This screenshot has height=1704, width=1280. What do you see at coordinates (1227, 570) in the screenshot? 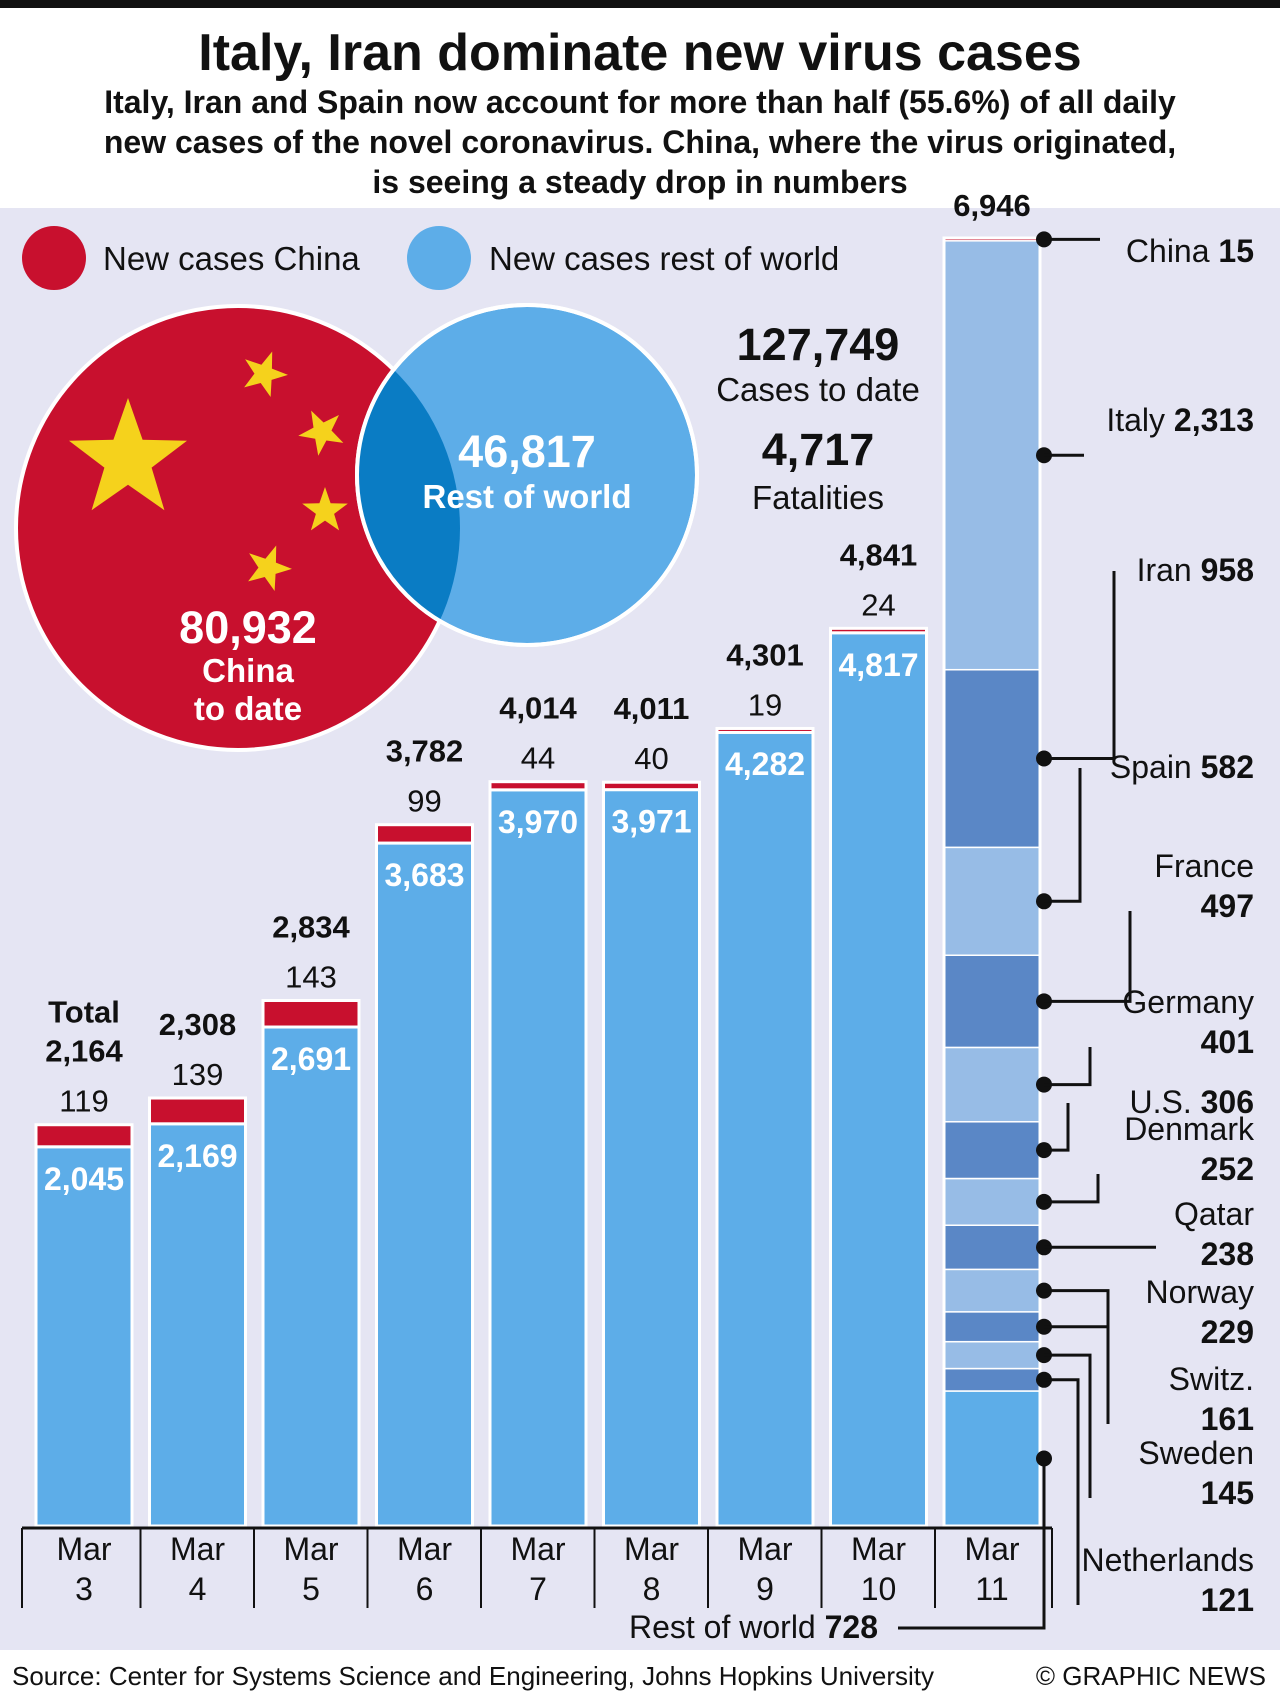
I see `callout-value: 958` at bounding box center [1227, 570].